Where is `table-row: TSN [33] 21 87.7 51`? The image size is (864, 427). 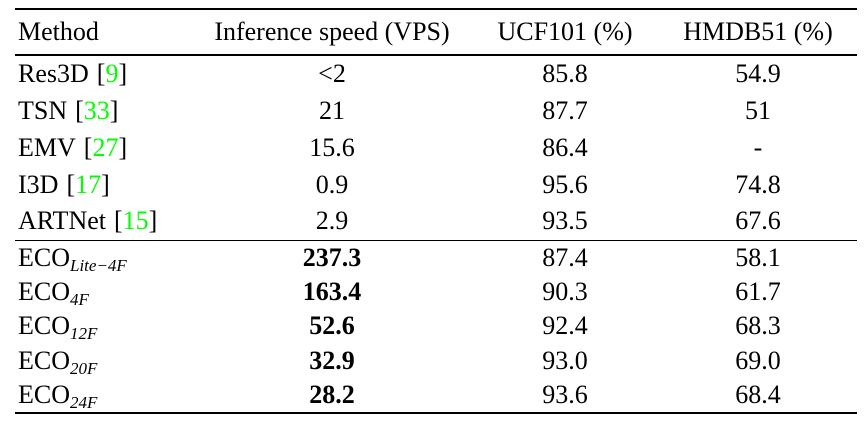
table-row: TSN [33] 21 87.7 51 is located at coordinates (436, 110).